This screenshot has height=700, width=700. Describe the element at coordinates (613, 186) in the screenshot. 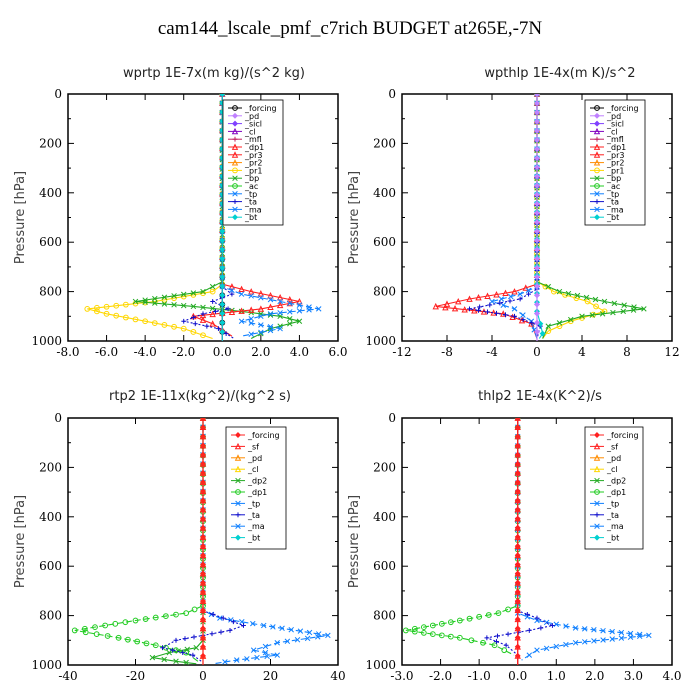

I see `legend-label: _ac` at that location.